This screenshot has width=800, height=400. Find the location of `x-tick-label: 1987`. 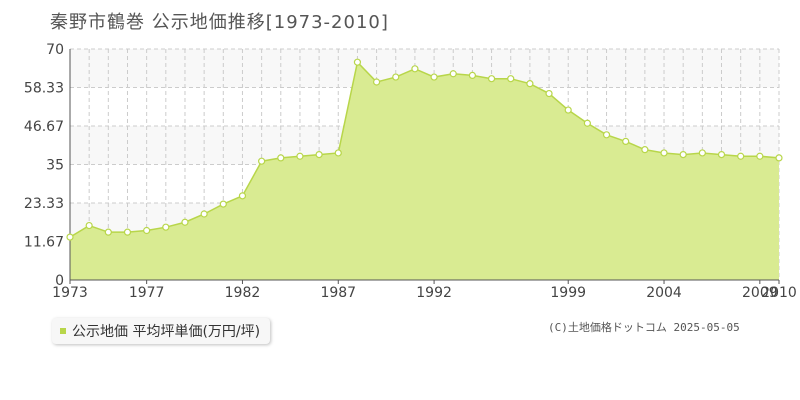

x-tick-label: 1987 is located at coordinates (338, 293).